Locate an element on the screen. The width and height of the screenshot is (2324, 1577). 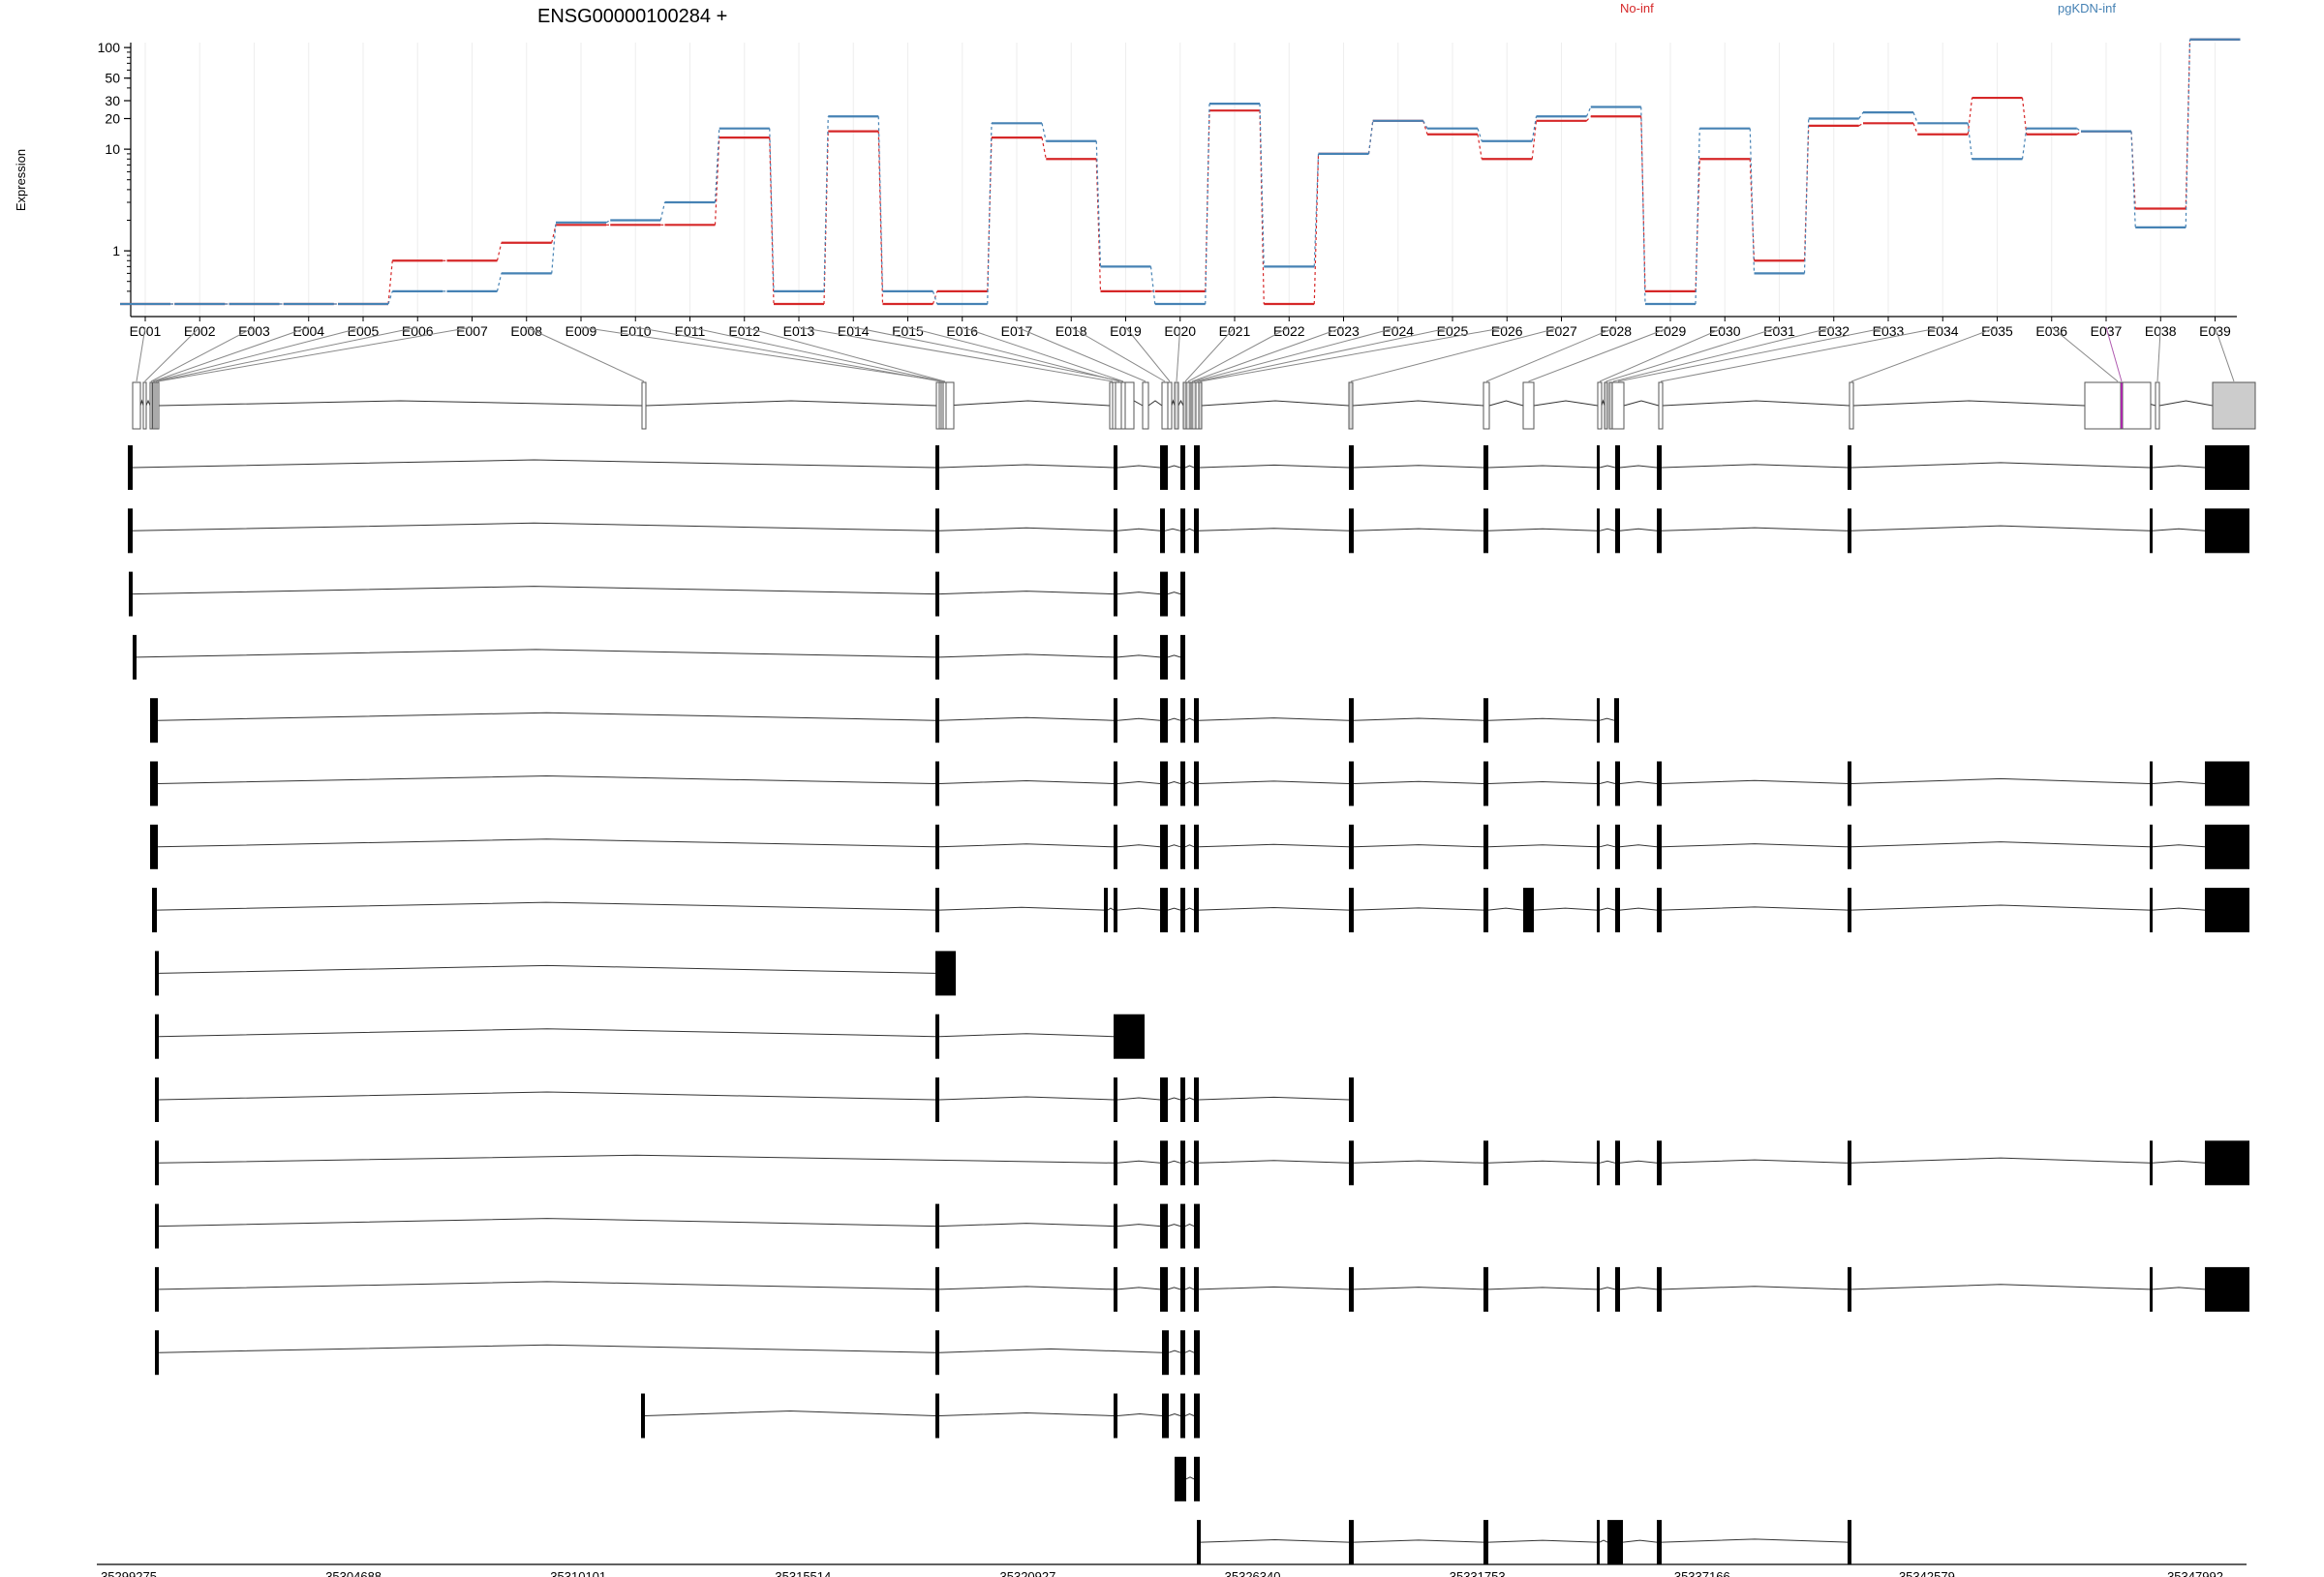
x-tick-label: E016 is located at coordinates (962, 331).